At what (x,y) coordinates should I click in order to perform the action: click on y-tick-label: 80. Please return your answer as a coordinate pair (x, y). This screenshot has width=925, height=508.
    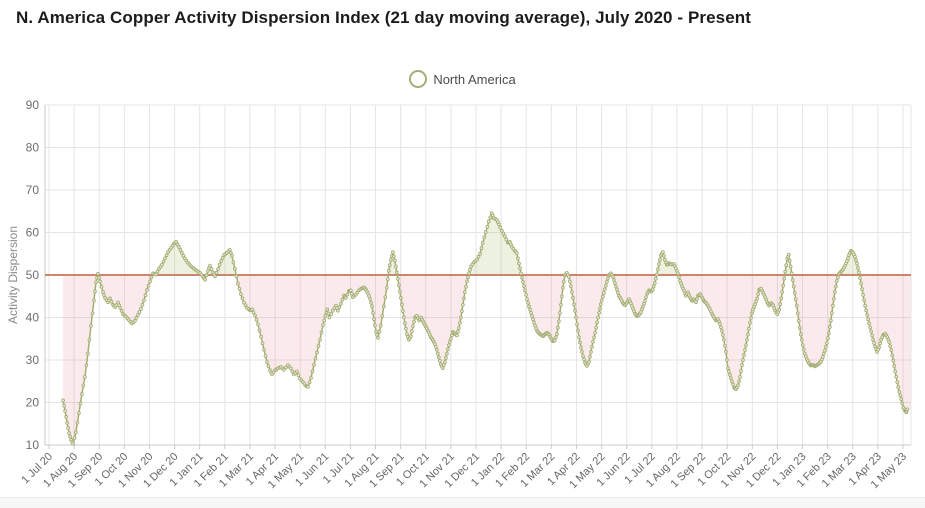
    Looking at the image, I should click on (33, 148).